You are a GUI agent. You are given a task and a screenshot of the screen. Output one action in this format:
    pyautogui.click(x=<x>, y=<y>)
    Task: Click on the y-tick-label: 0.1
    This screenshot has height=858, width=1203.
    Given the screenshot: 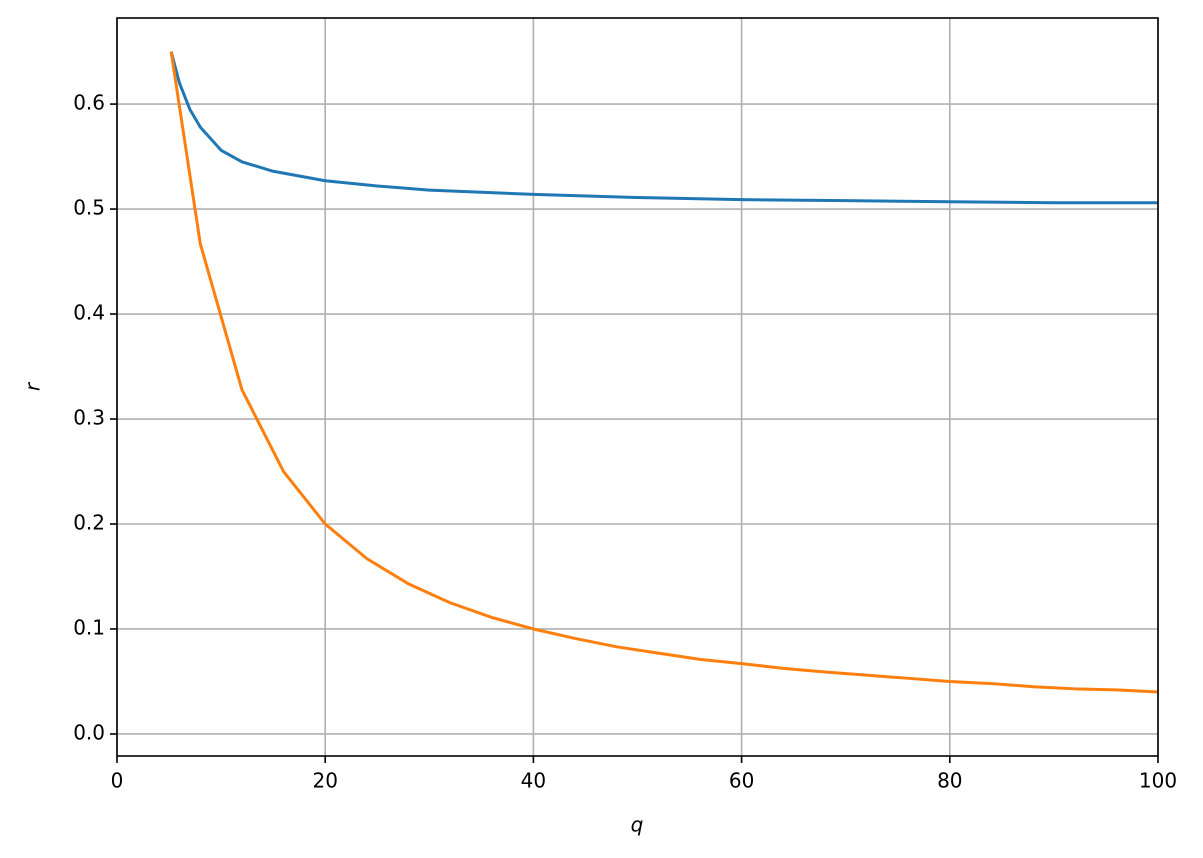 What is the action you would take?
    pyautogui.click(x=89, y=627)
    